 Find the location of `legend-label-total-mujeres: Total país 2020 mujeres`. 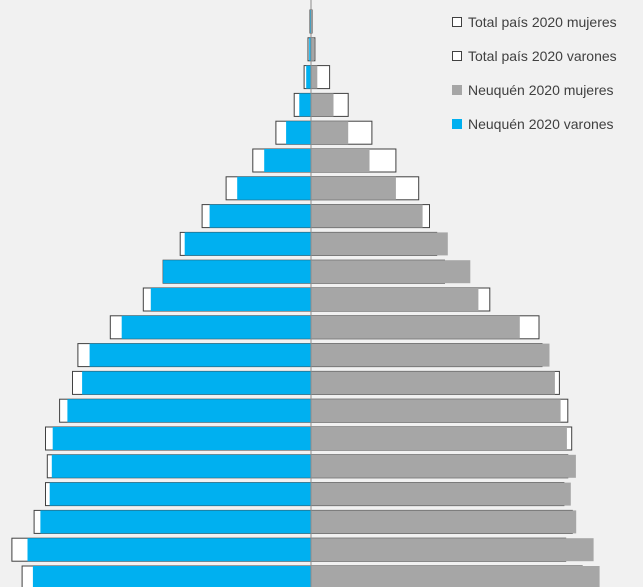

legend-label-total-mujeres: Total país 2020 mujeres is located at coordinates (542, 22).